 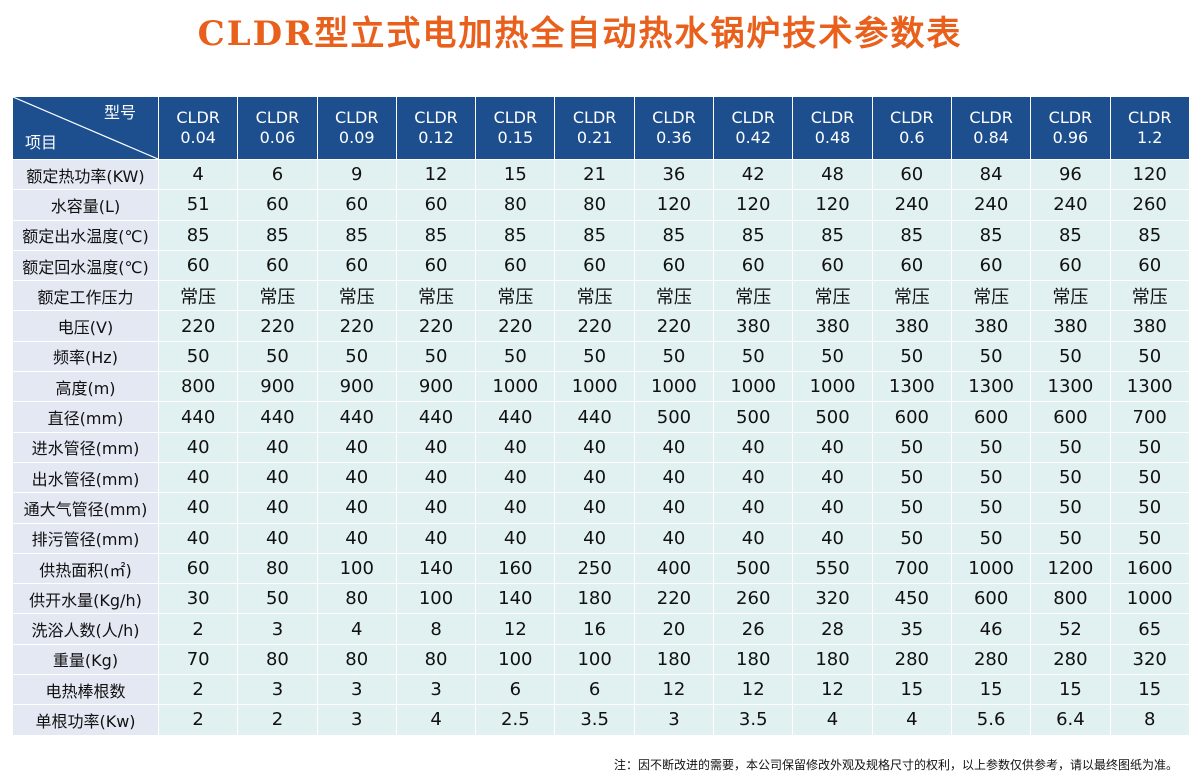 What do you see at coordinates (85, 447) in the screenshot?
I see `row-label: 进水管径(mm)` at bounding box center [85, 447].